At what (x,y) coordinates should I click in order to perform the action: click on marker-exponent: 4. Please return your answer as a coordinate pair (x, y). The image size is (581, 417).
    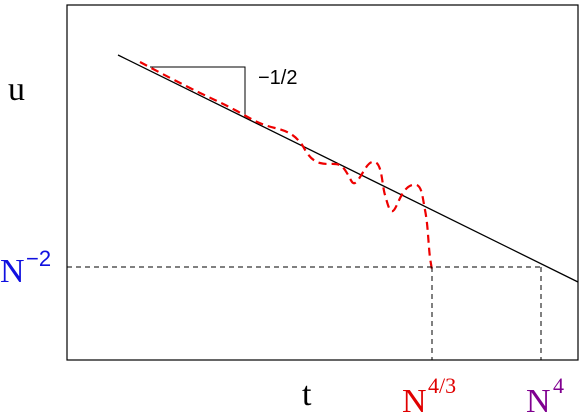
    Looking at the image, I should click on (558, 385).